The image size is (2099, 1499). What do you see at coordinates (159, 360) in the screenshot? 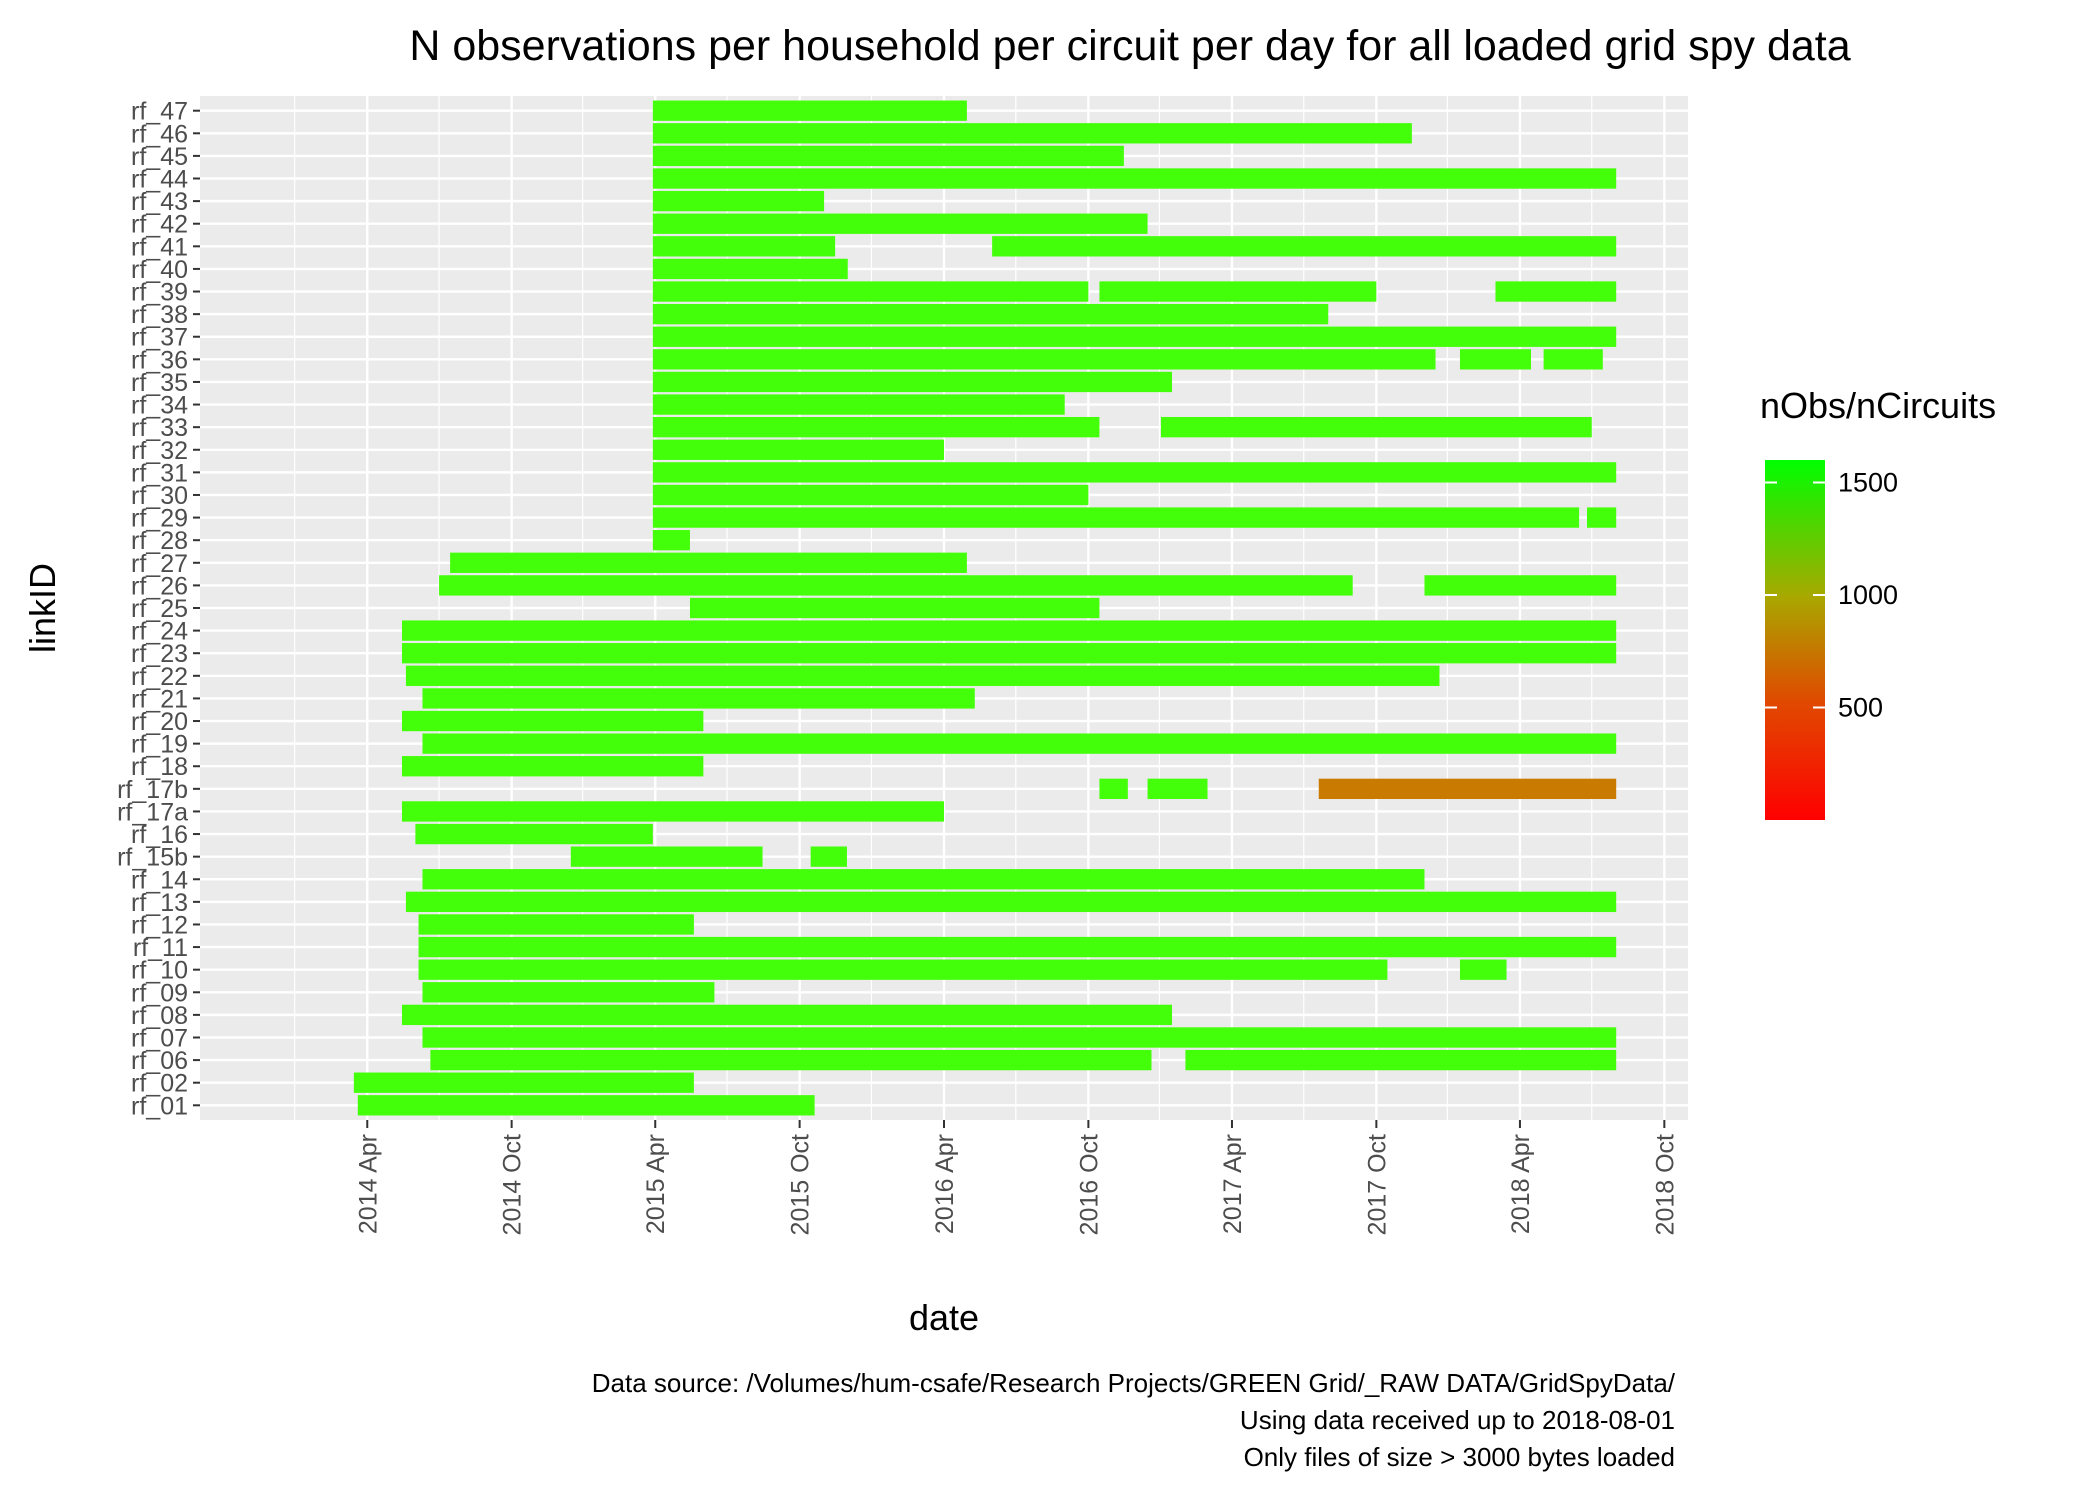
I see `y-tick-label: rf_36` at bounding box center [159, 360].